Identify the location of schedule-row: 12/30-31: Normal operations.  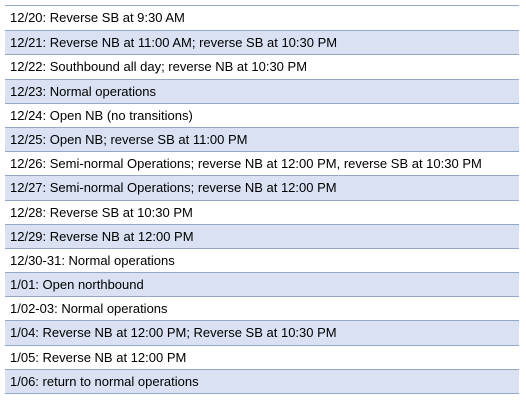
(262, 260).